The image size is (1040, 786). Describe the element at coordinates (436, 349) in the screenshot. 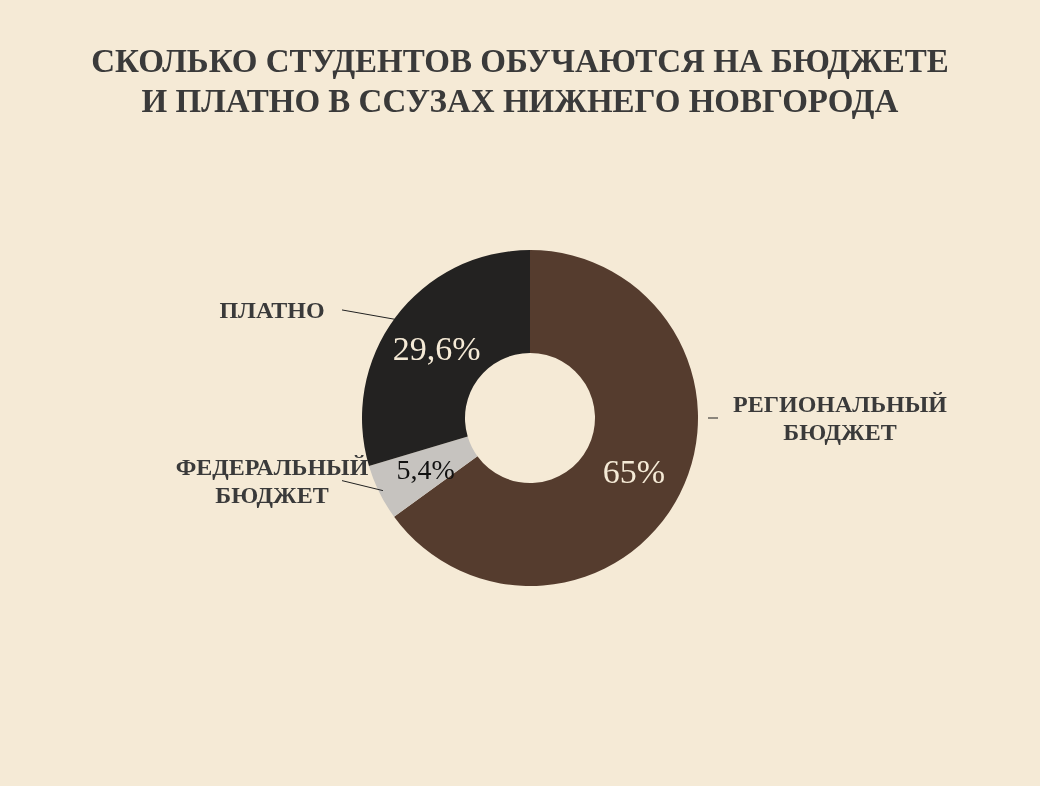

I see `data-label: 29,6%` at that location.